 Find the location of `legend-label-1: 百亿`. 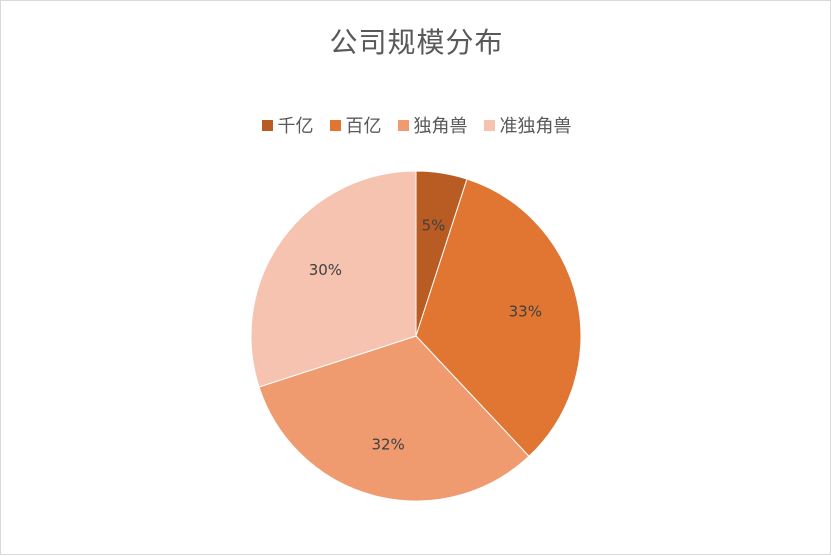

legend-label-1: 百亿 is located at coordinates (363, 126).